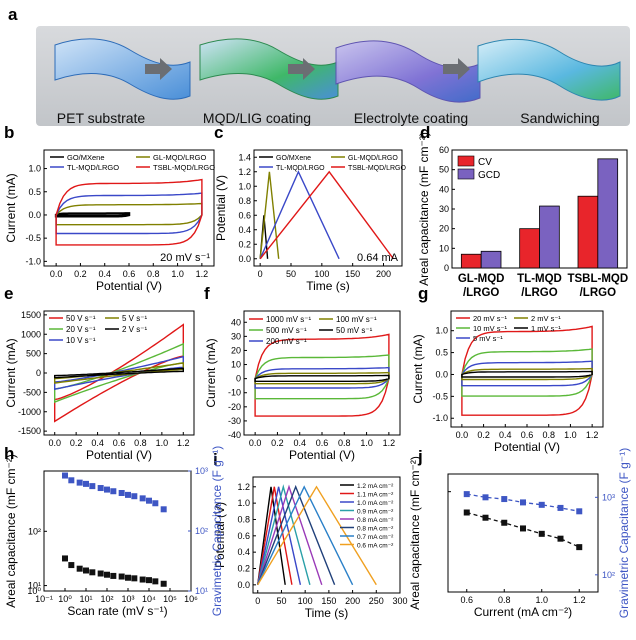 This screenshot has width=636, height=640. Describe the element at coordinates (293, 158) in the screenshot. I see `legend-label: GO/MXene` at that location.